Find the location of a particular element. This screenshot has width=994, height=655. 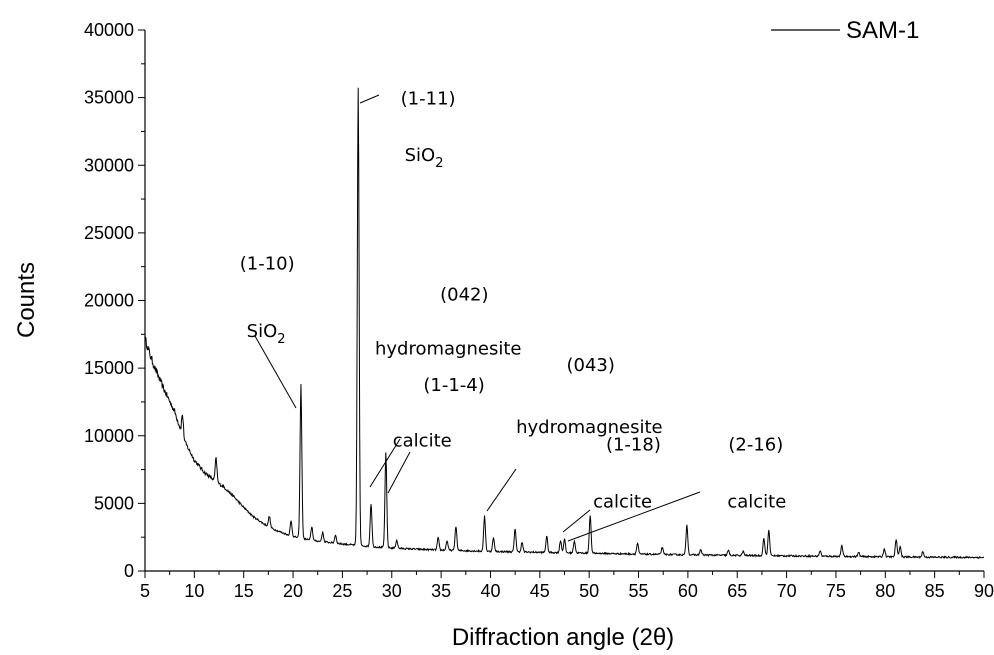

y-tick-label: 15000 is located at coordinates (109, 368).